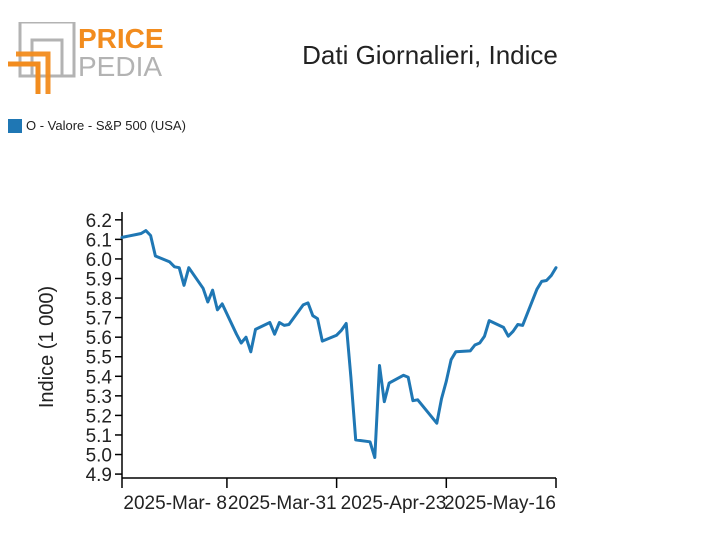 The width and height of the screenshot is (712, 555). I want to click on legend-swatch, so click(15, 125).